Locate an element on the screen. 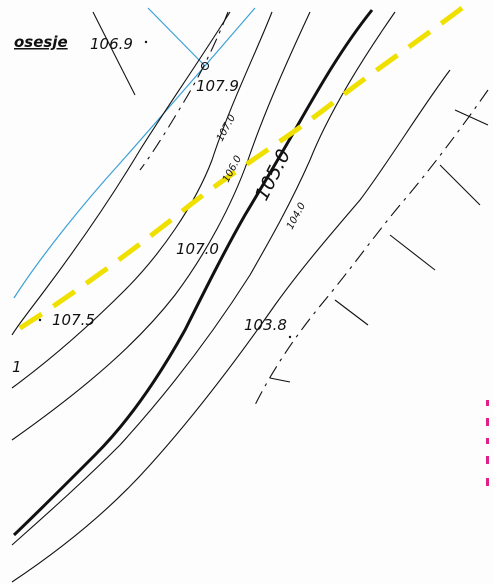 The height and width of the screenshot is (584, 493). spot-height-107-9: 107.9 is located at coordinates (217, 86).